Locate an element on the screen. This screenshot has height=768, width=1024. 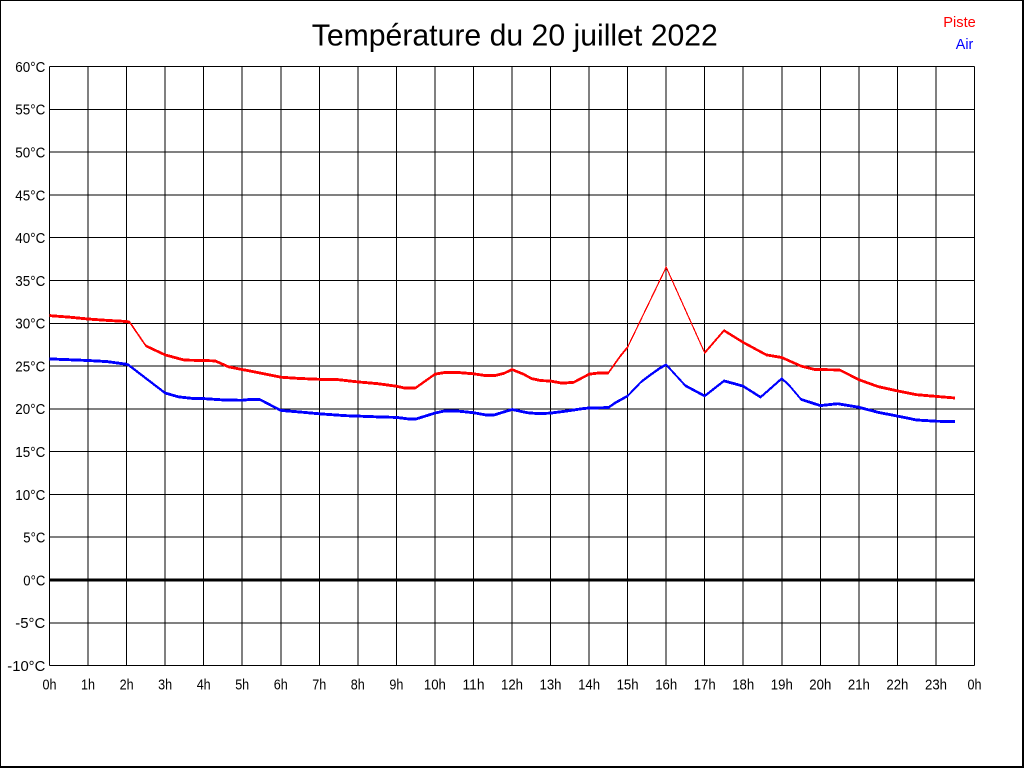
svg-text: 9h is located at coordinates (396, 685).